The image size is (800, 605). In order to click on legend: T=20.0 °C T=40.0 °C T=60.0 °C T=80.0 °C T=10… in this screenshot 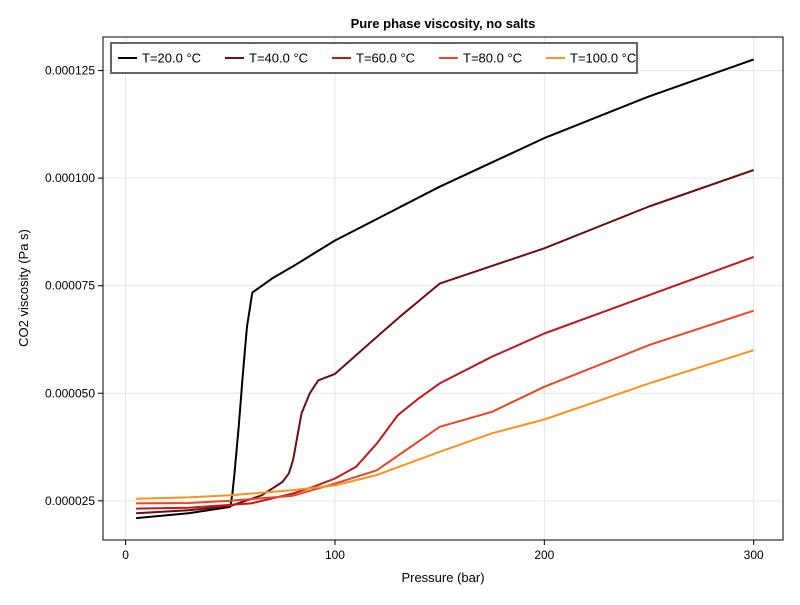, I will do `click(374, 58)`.